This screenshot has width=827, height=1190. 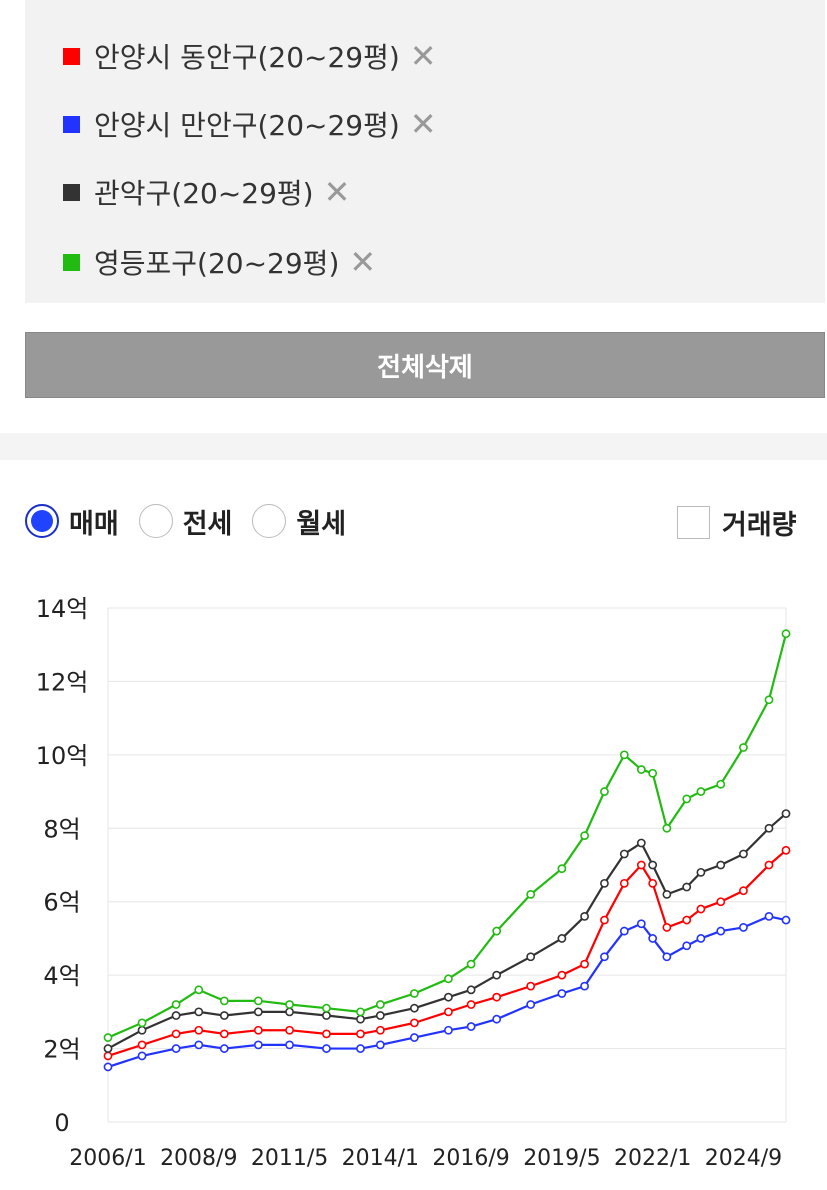 I want to click on legend-label: 안양시 동안구(20~29평), so click(x=247, y=57).